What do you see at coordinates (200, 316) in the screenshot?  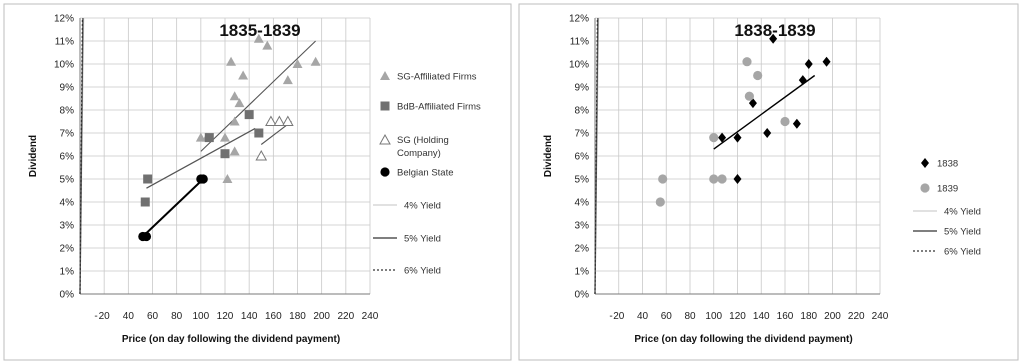 I see `x-tick-label: 100` at bounding box center [200, 316].